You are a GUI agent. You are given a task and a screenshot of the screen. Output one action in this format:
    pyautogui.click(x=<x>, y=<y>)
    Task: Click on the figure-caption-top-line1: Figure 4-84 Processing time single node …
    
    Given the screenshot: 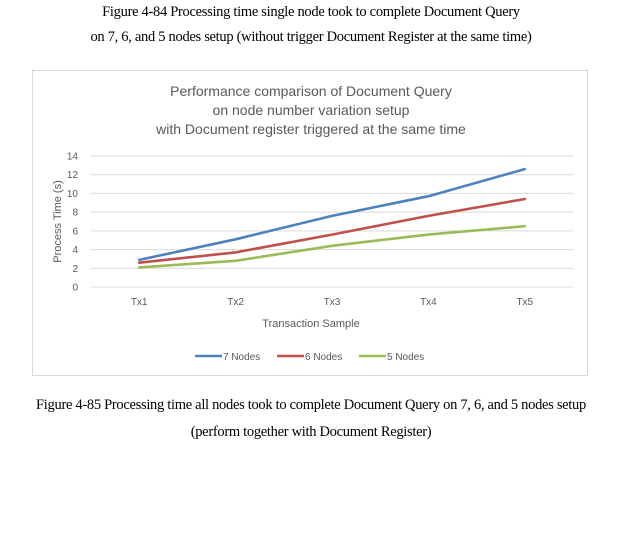 What is the action you would take?
    pyautogui.click(x=311, y=12)
    